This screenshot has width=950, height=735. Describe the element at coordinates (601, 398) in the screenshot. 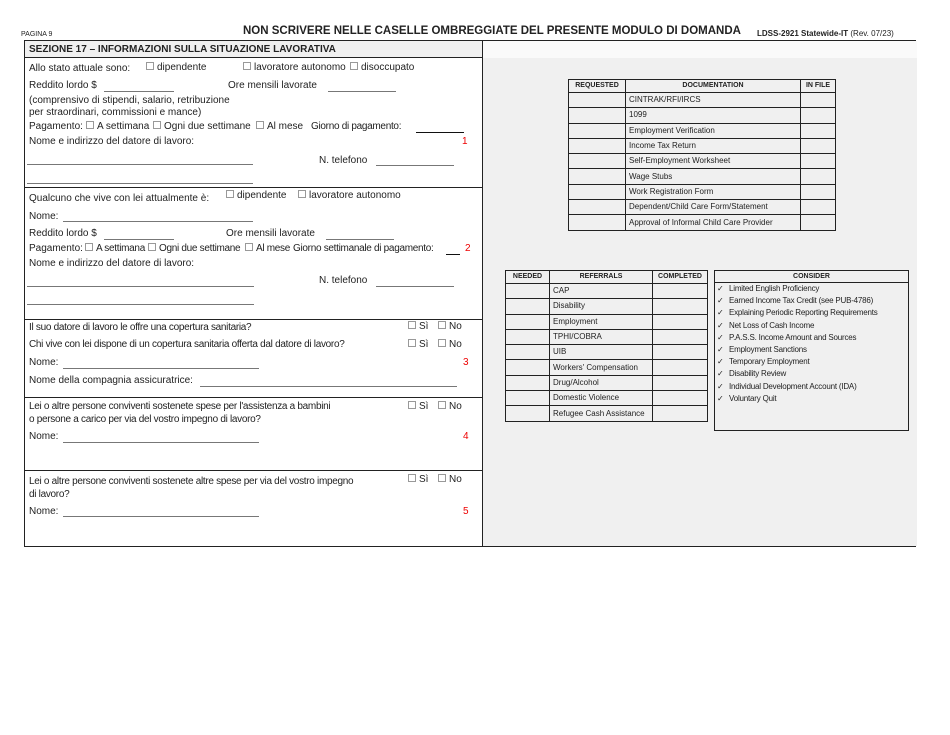

I see `item-label: Domestic Violence` at that location.